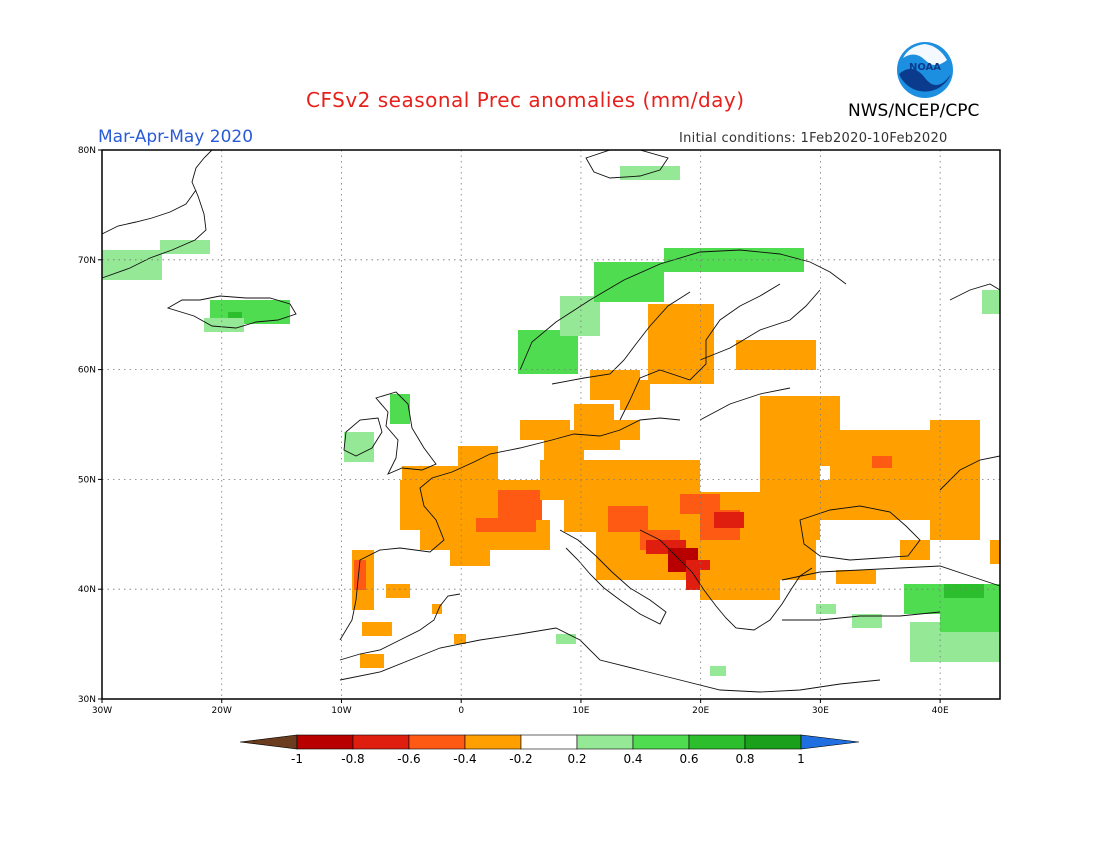  I want to click on forecast-period: Mar-Apr-May 2020, so click(176, 137).